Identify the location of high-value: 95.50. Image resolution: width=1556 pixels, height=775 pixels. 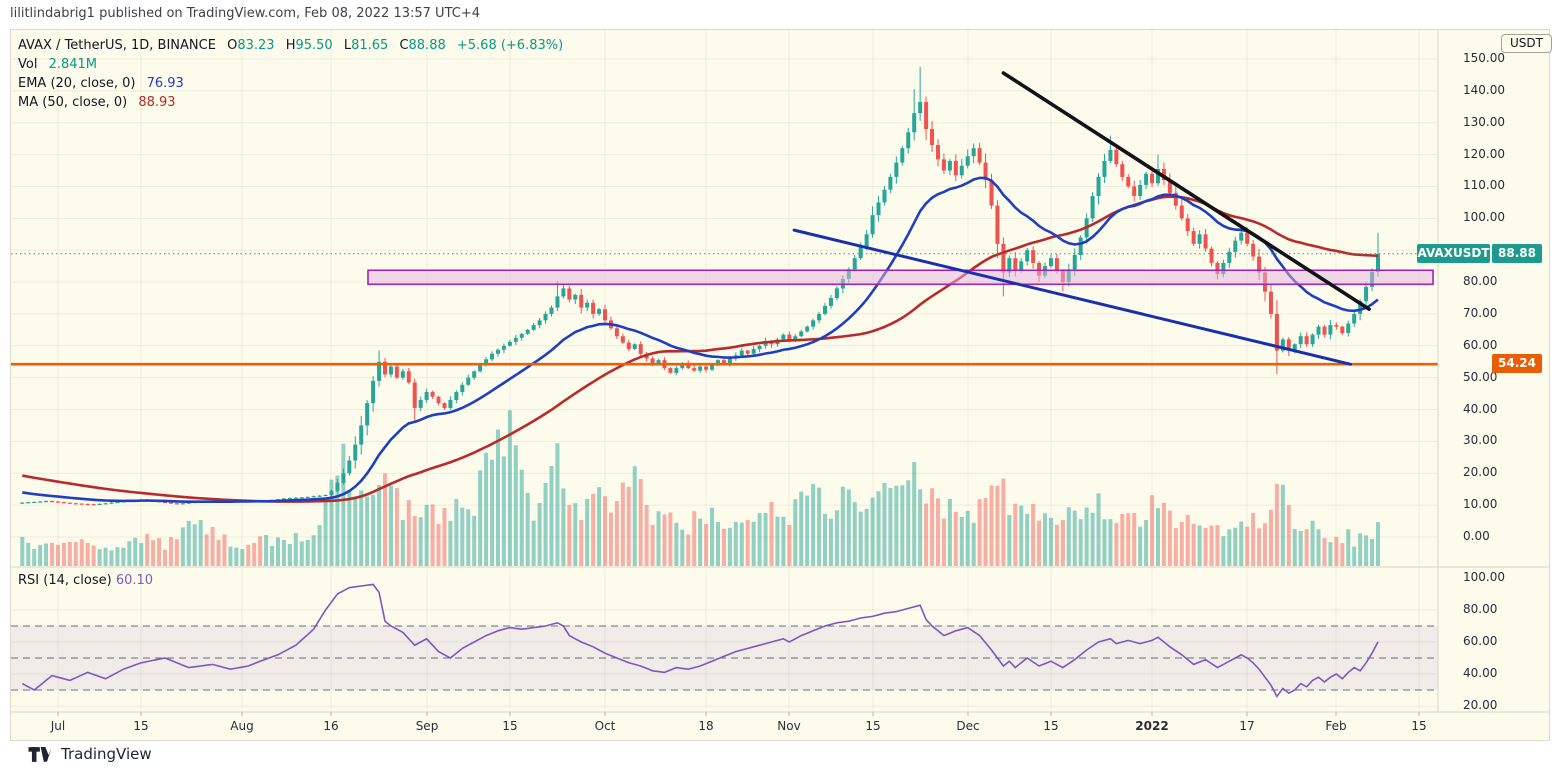
(314, 45).